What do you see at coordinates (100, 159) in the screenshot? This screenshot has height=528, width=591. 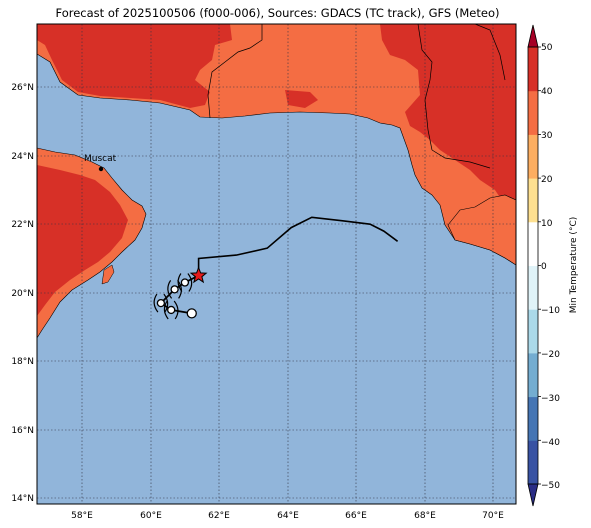 I see `muscat-label: Muscat` at bounding box center [100, 159].